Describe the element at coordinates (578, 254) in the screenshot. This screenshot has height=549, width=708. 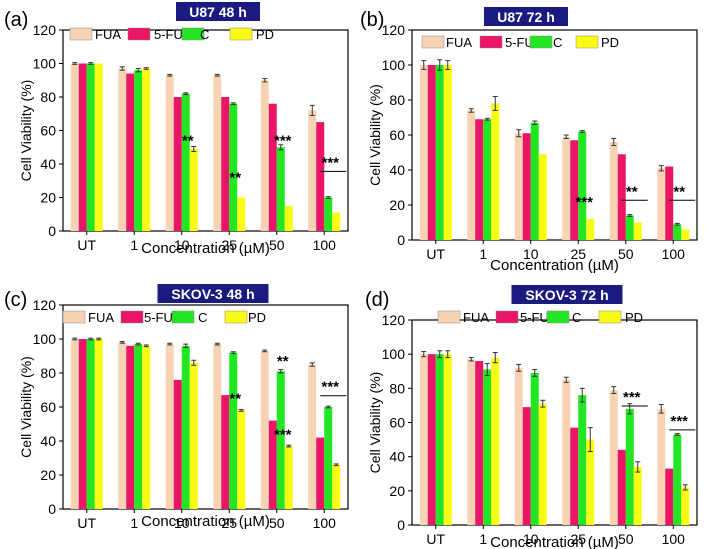
I see `x-tick-label: 25` at that location.